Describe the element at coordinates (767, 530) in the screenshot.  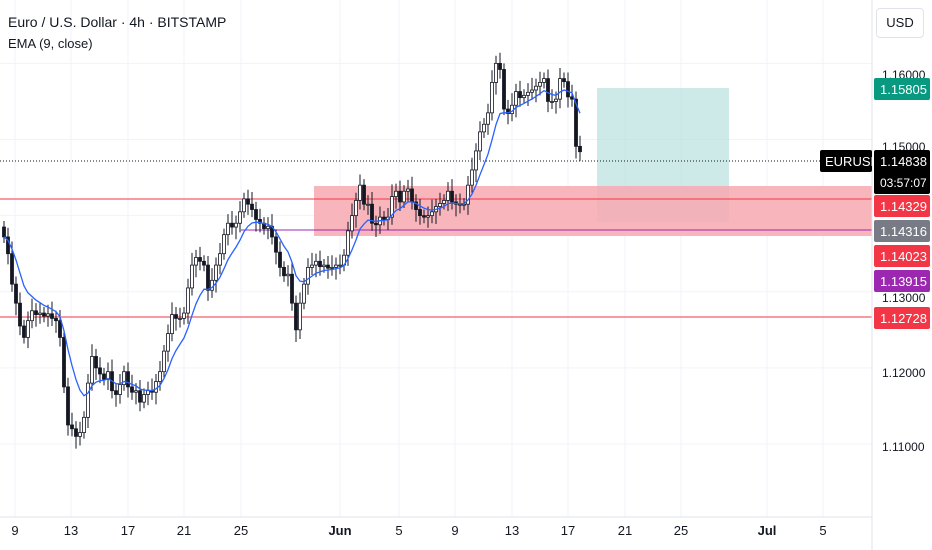
I see `time-tick-label: Jul` at that location.